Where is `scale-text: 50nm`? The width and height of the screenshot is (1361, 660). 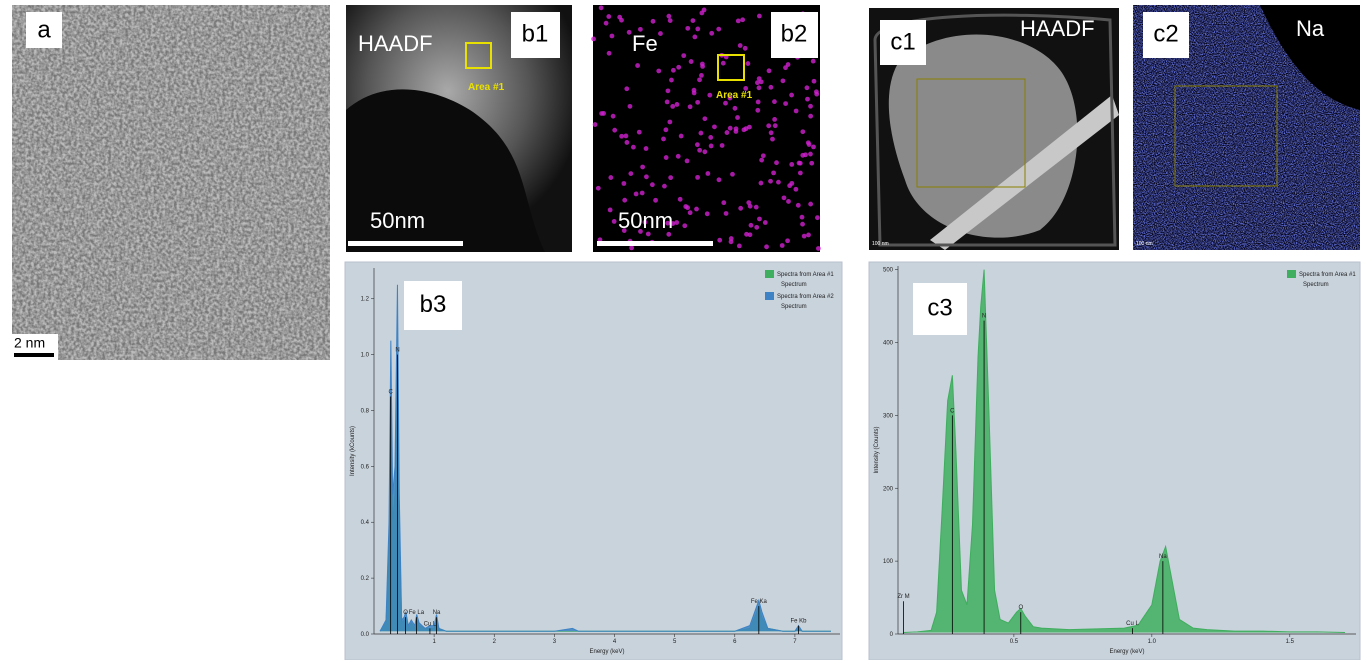
scale-text: 50nm is located at coordinates (645, 220).